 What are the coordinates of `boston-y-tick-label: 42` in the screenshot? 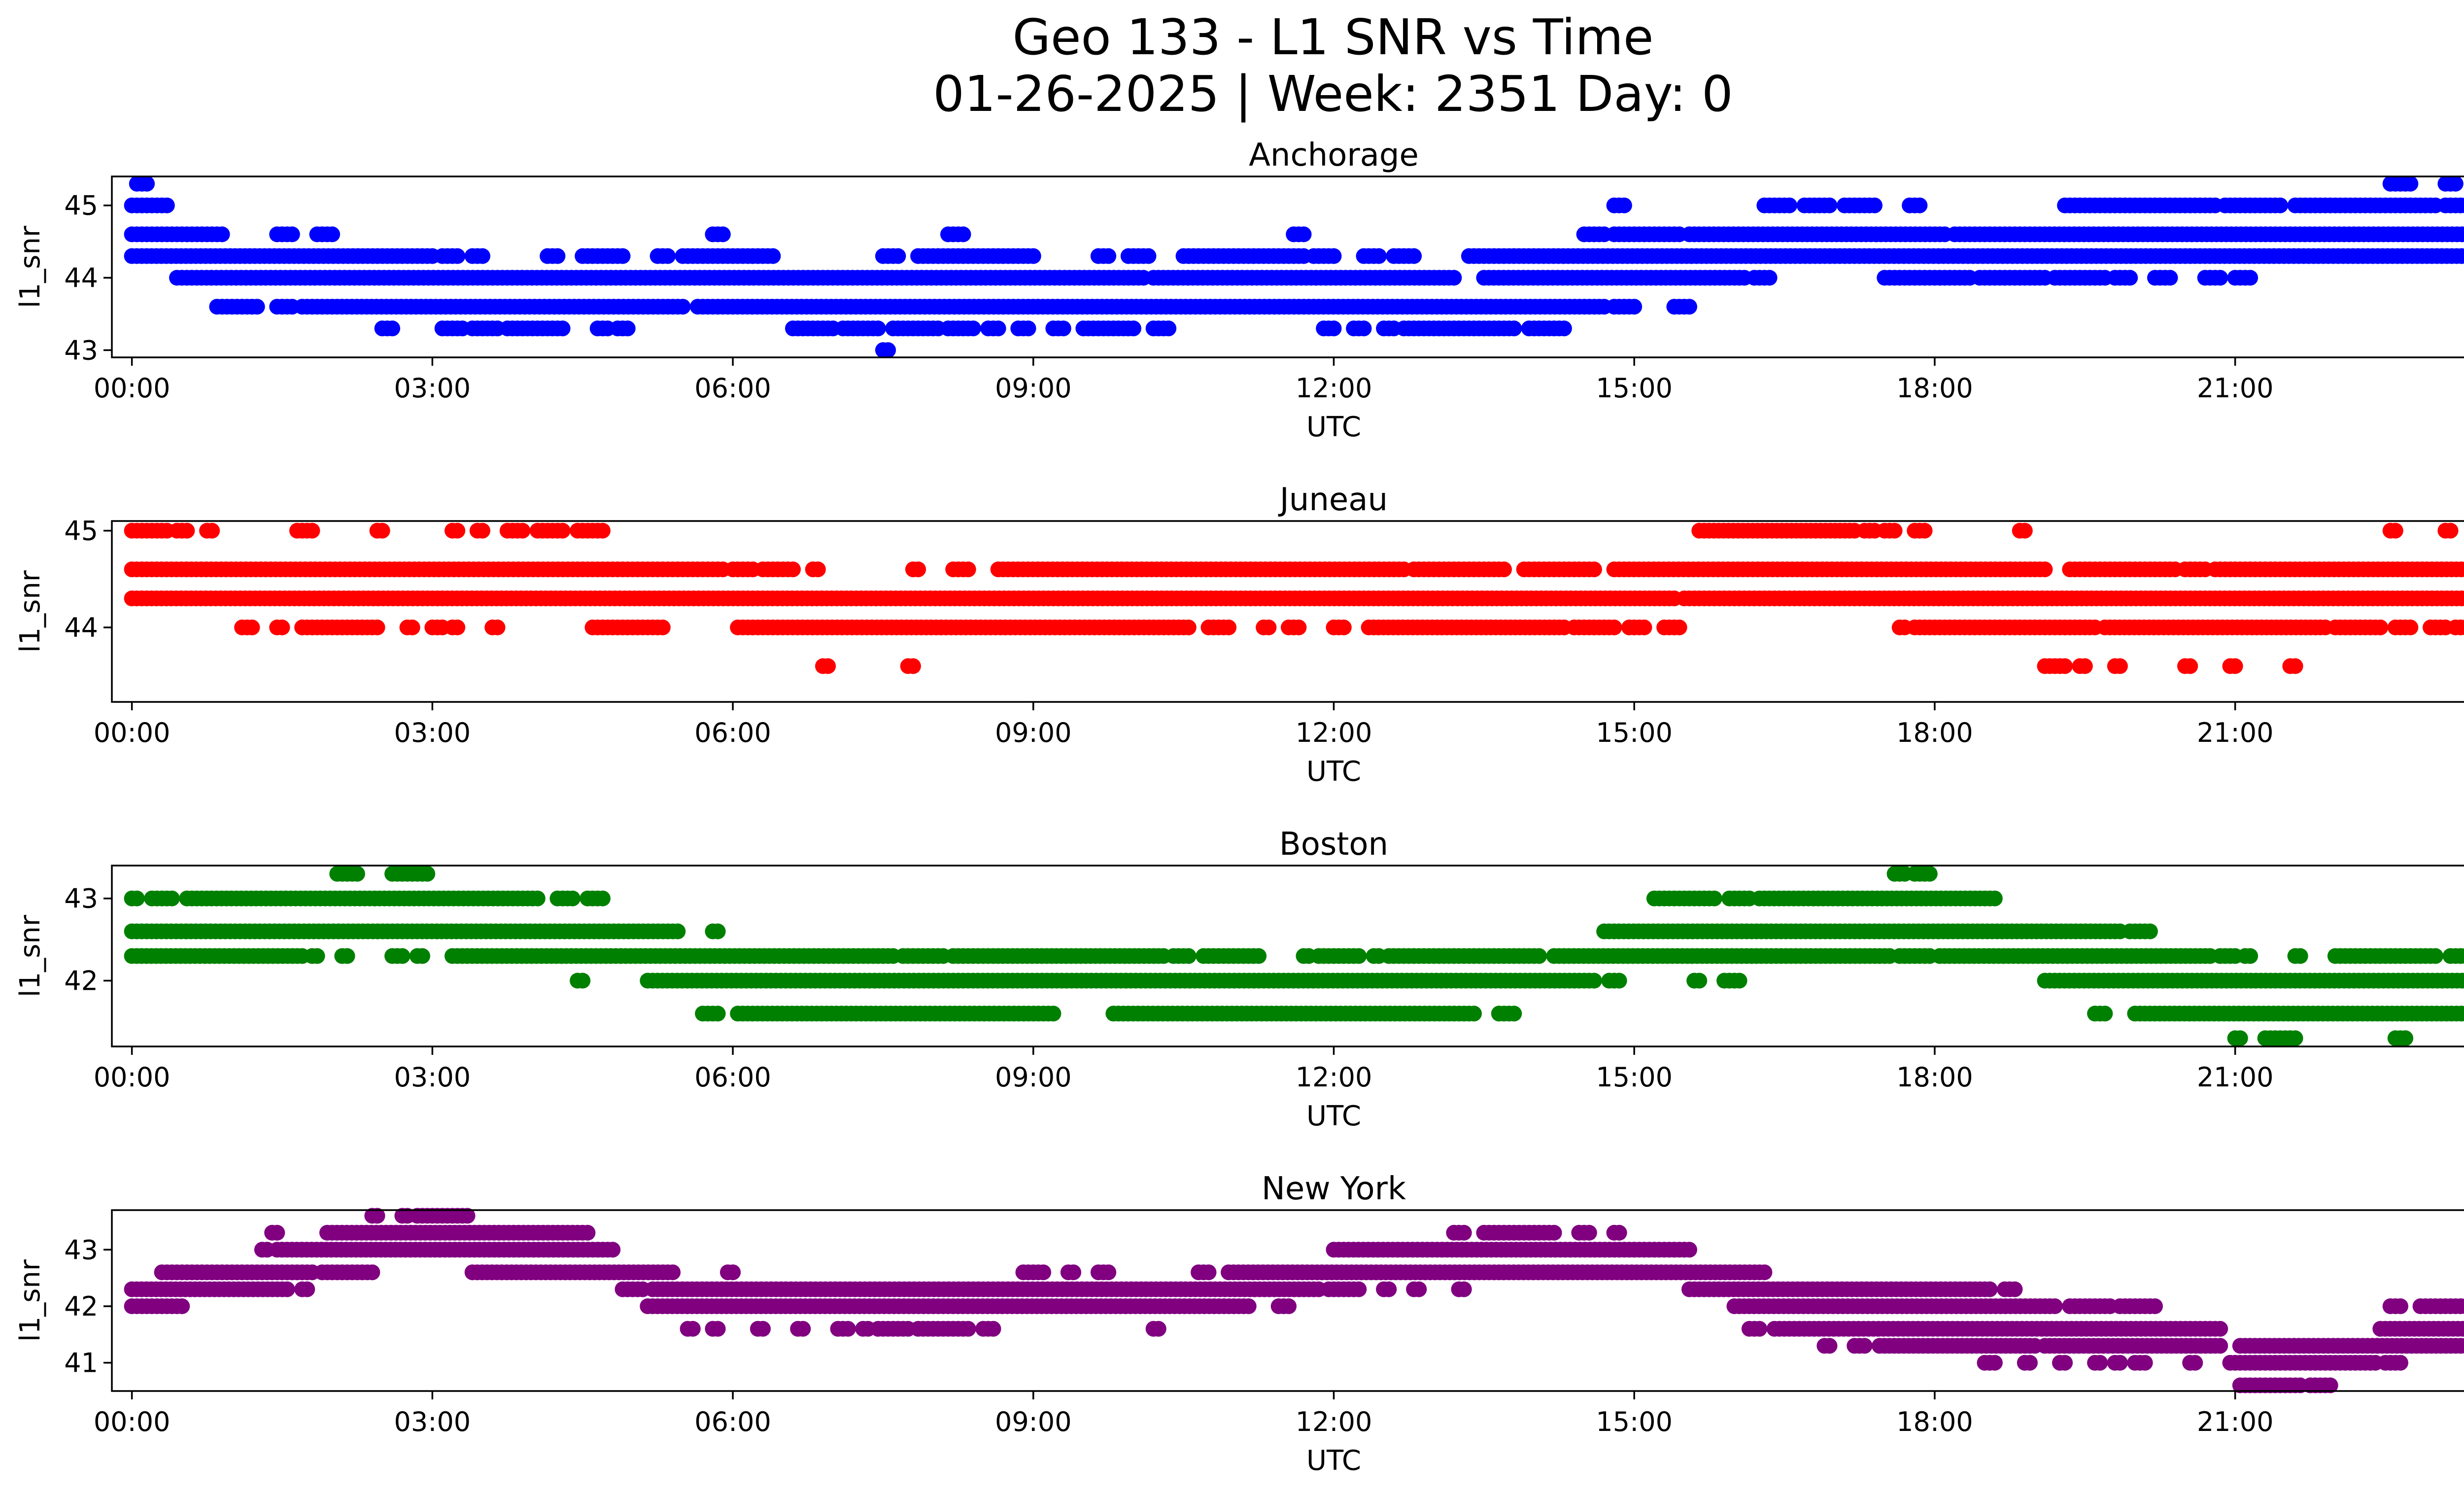 It's located at (81, 981).